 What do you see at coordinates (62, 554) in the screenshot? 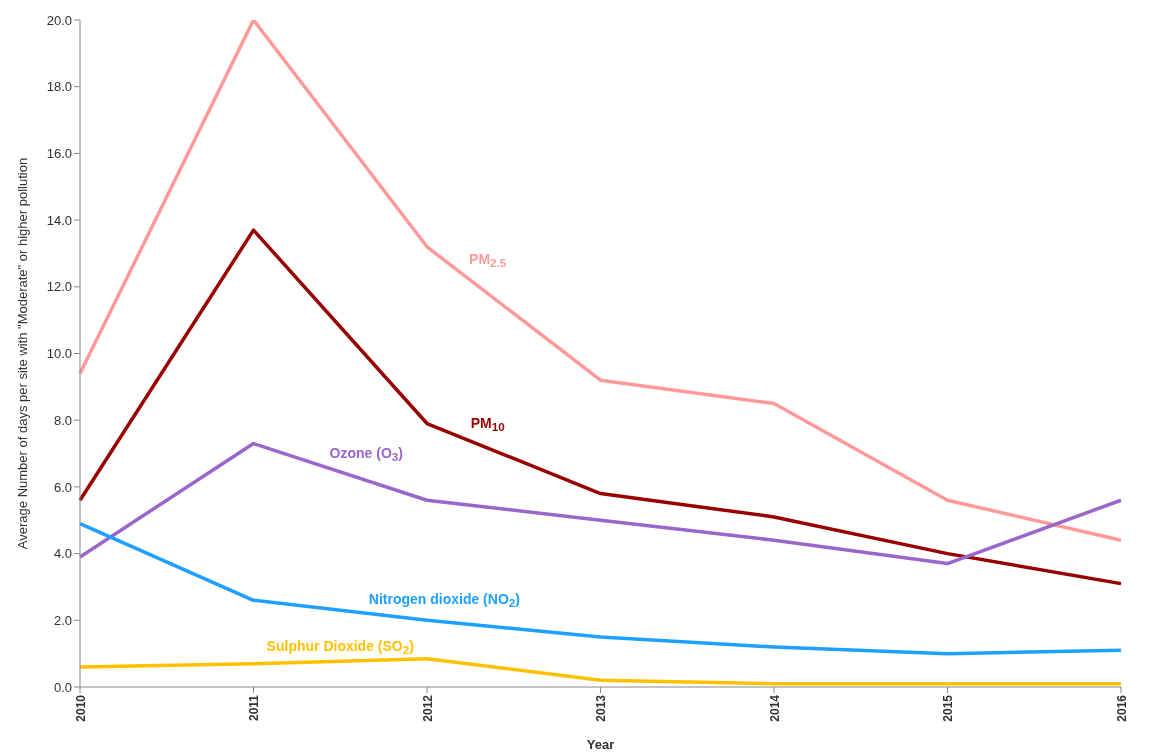
I see `y-tick-label: 4.0` at bounding box center [62, 554].